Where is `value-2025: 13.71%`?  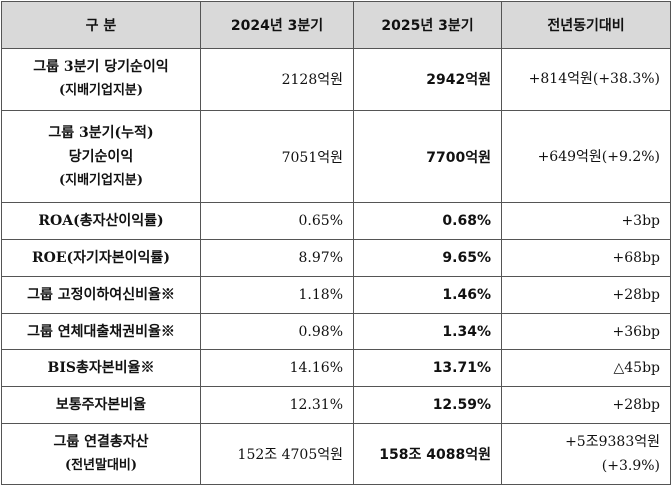
value-2025: 13.71% is located at coordinates (427, 368).